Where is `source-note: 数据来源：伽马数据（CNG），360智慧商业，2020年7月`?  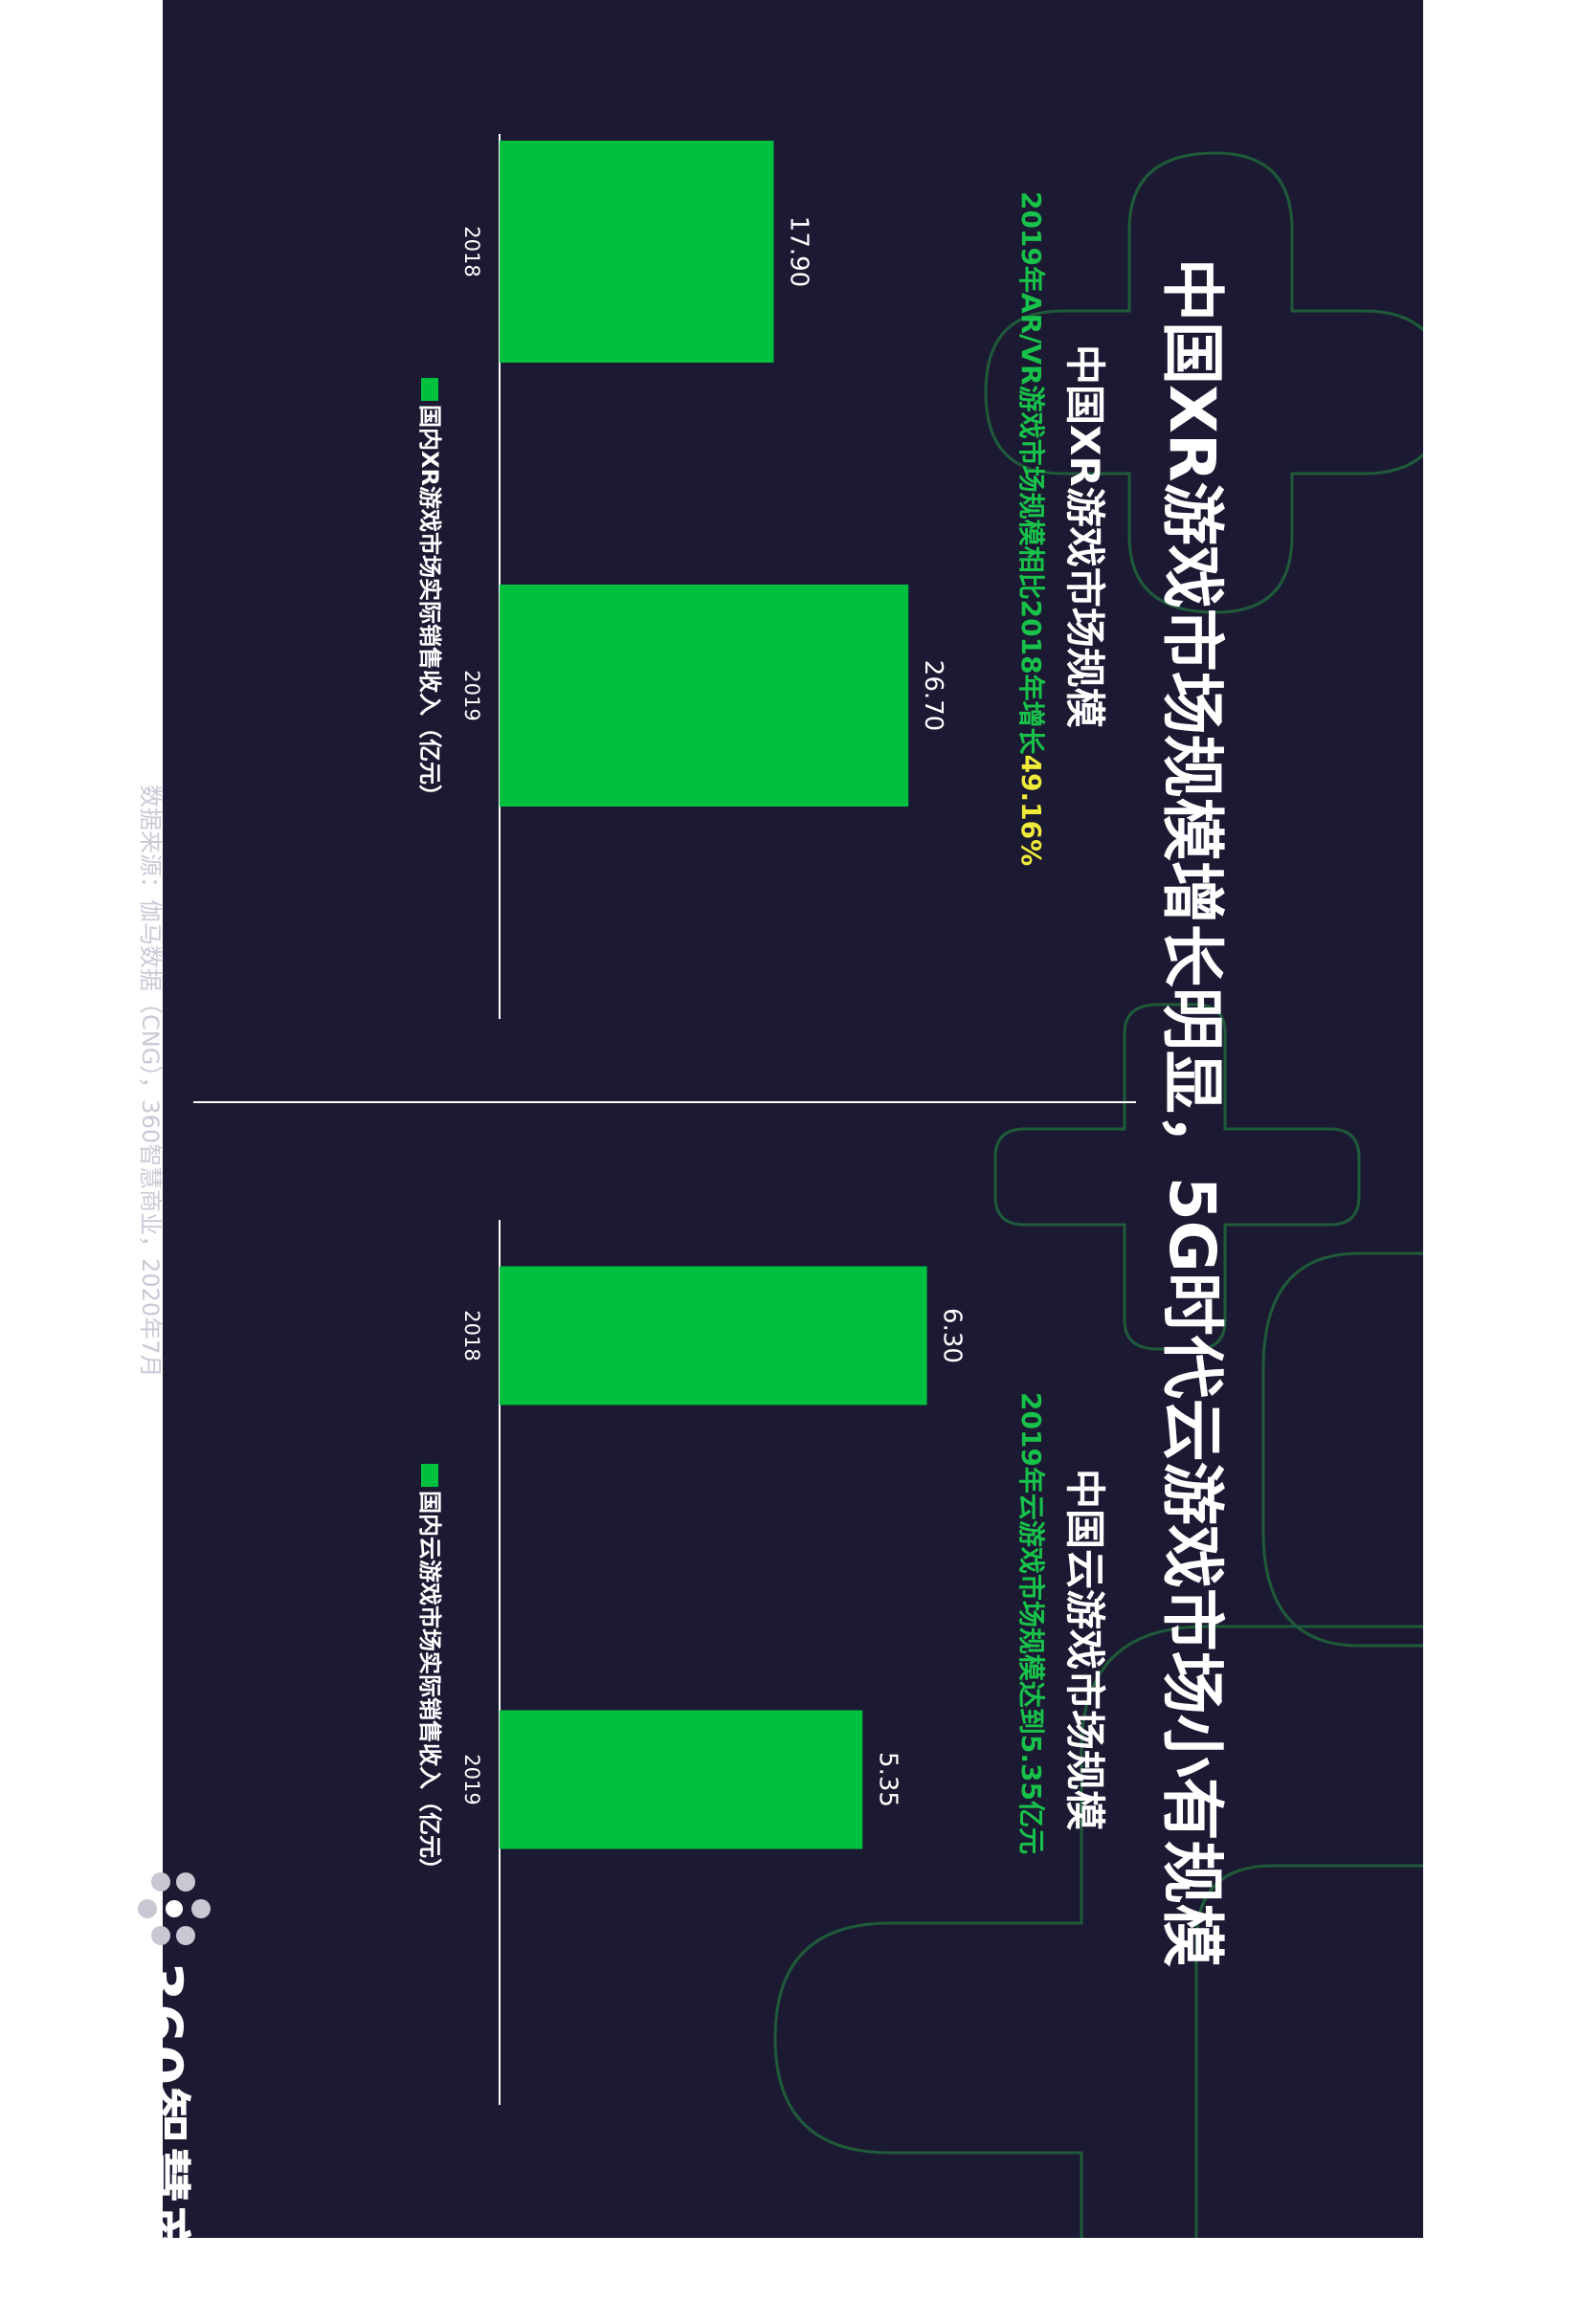 source-note: 数据来源：伽马数据（CNG），360智慧商业，2020年7月 is located at coordinates (150, 1081).